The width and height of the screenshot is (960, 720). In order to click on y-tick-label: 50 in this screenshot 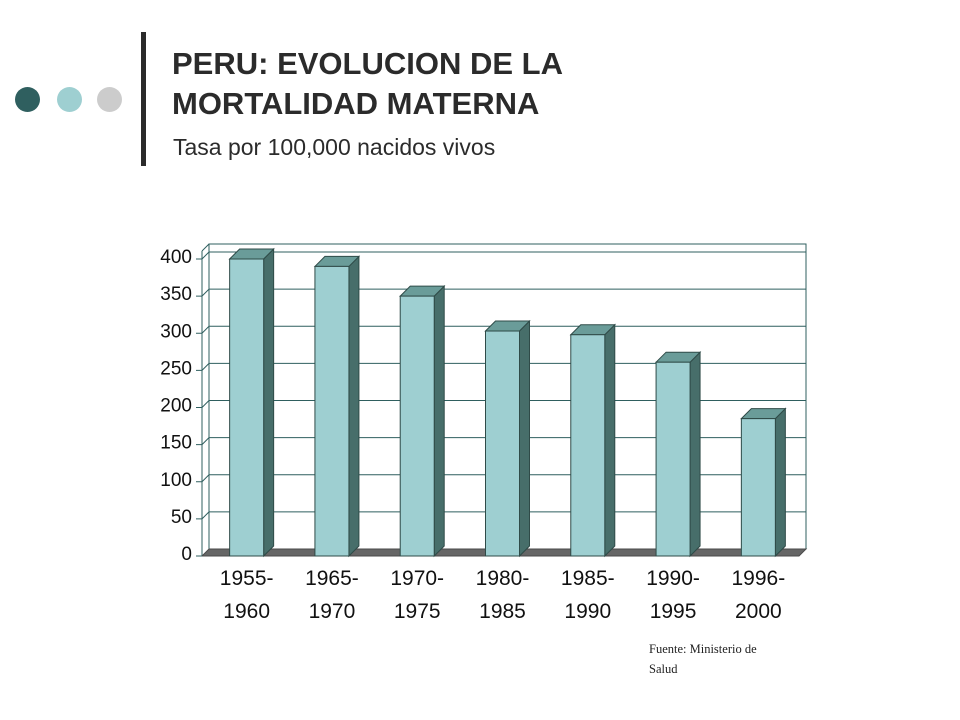, I will do `click(181, 517)`.